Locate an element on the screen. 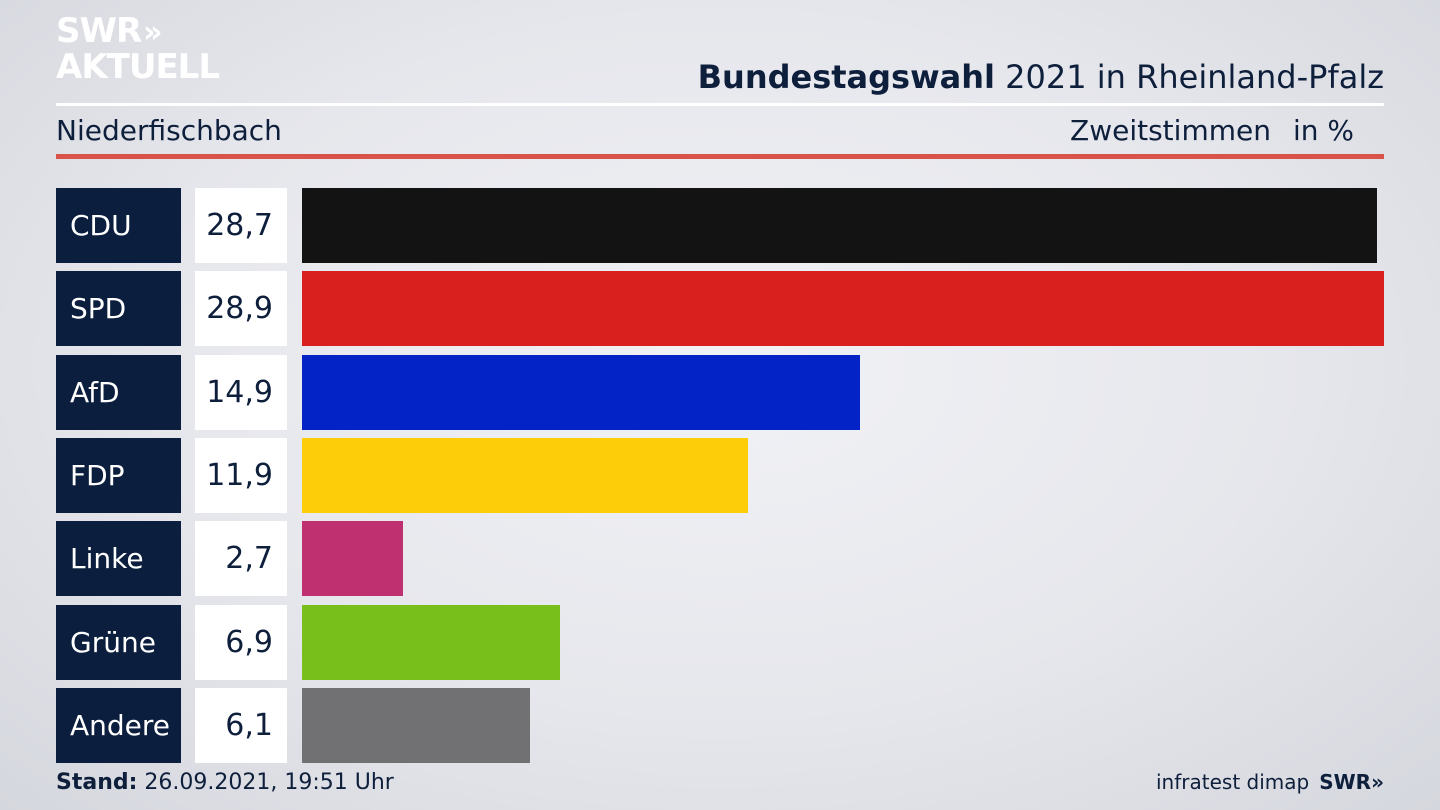  party-label: CDU is located at coordinates (118, 225).